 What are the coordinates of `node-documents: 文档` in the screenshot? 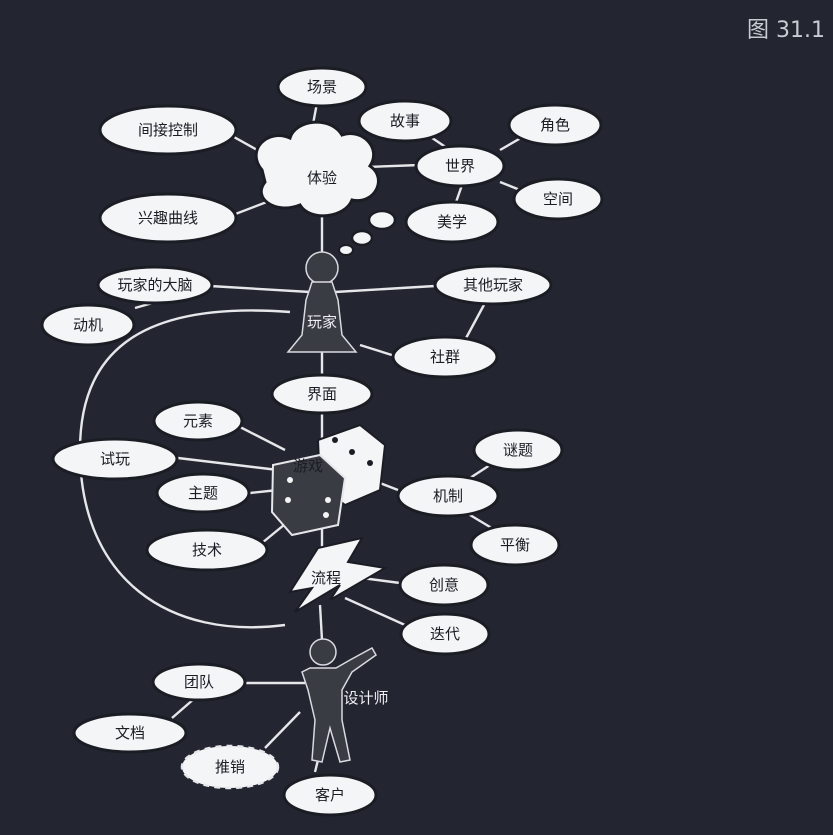 It's located at (130, 733).